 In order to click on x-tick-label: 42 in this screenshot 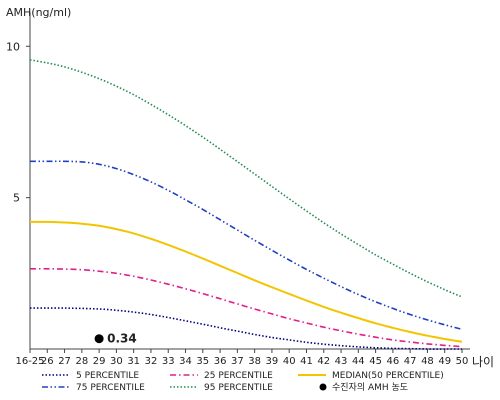, I will do `click(323, 361)`.